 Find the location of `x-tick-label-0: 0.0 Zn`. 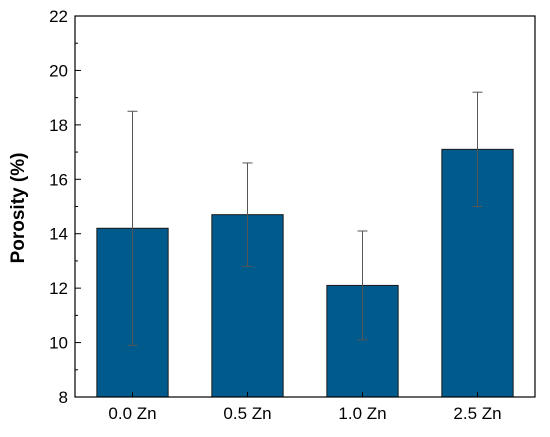

x-tick-label-0: 0.0 Zn is located at coordinates (132, 413).